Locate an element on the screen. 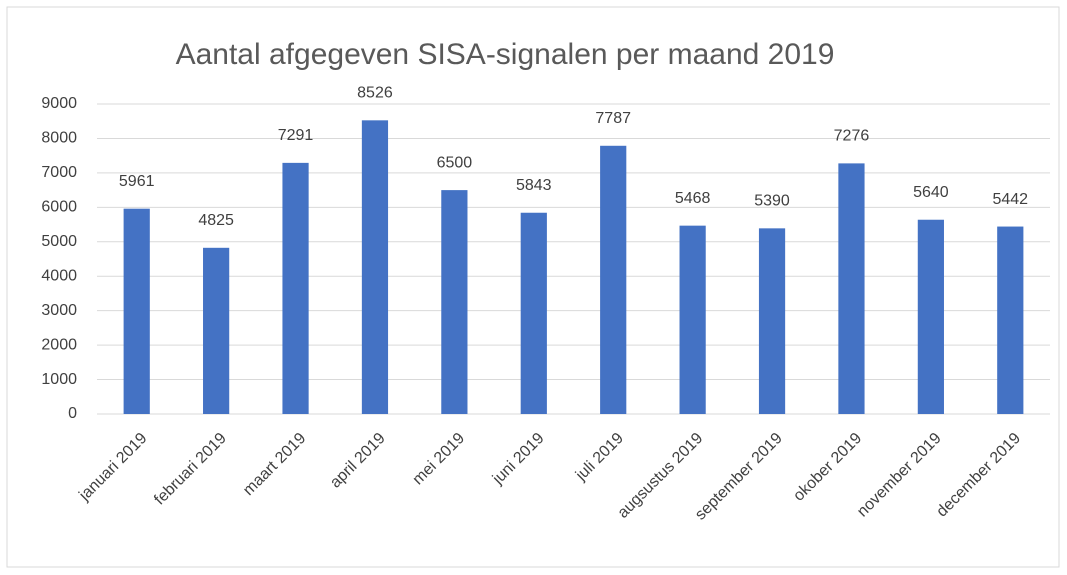 The image size is (1067, 575). data-label: 5468 is located at coordinates (693, 198).